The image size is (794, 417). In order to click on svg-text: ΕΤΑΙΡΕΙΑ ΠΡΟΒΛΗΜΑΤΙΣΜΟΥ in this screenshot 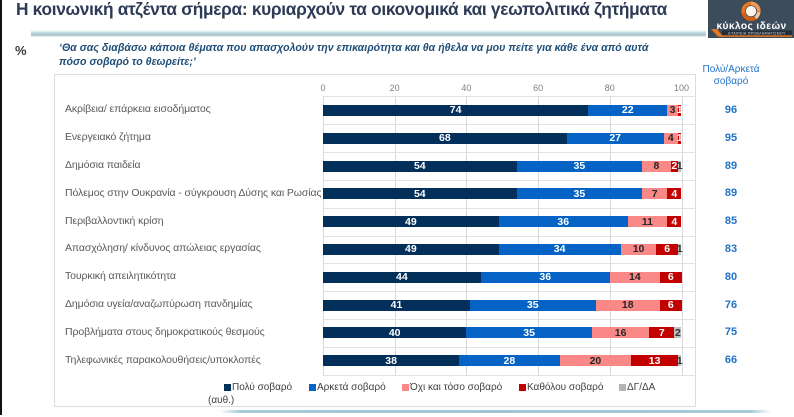, I will do `click(757, 34)`.